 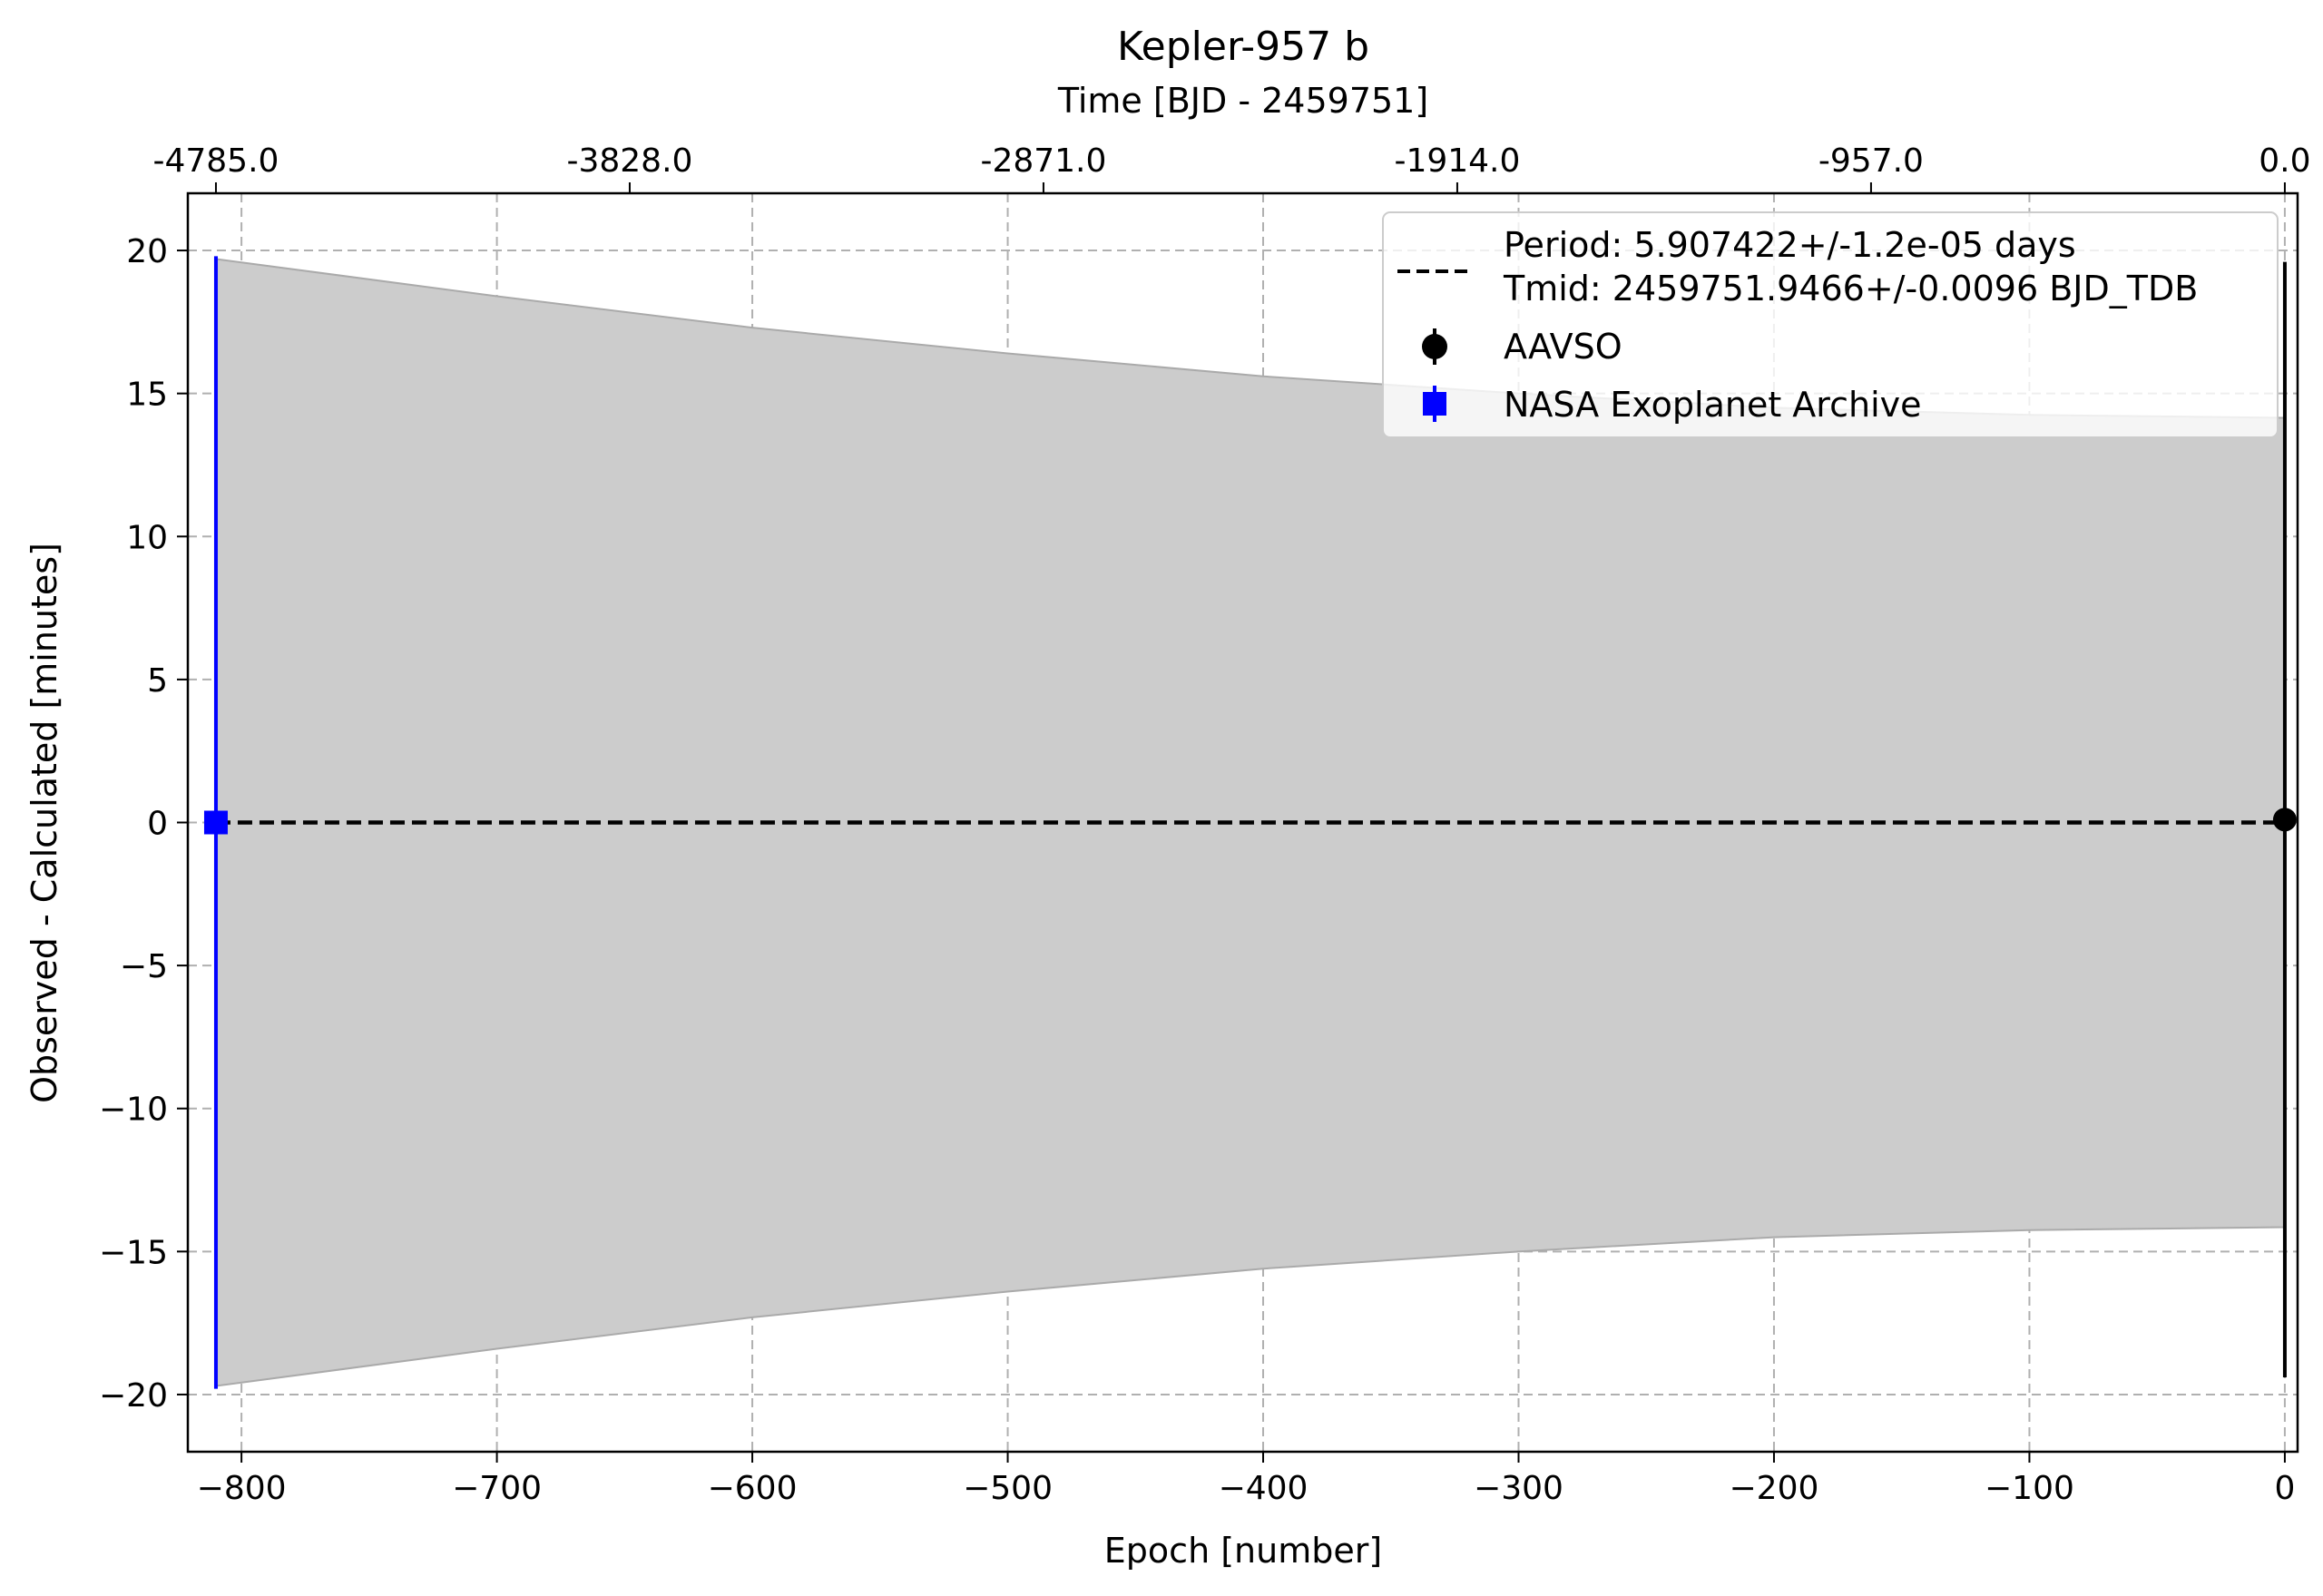 I want to click on x-tick-label: −100, so click(x=2029, y=1488).